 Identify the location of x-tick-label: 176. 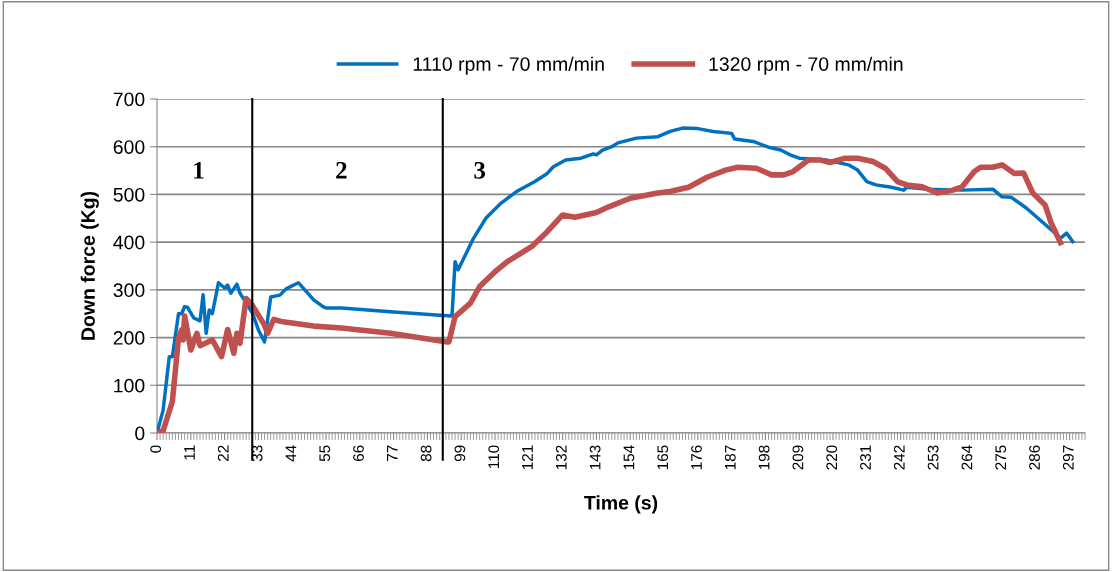
(696, 457).